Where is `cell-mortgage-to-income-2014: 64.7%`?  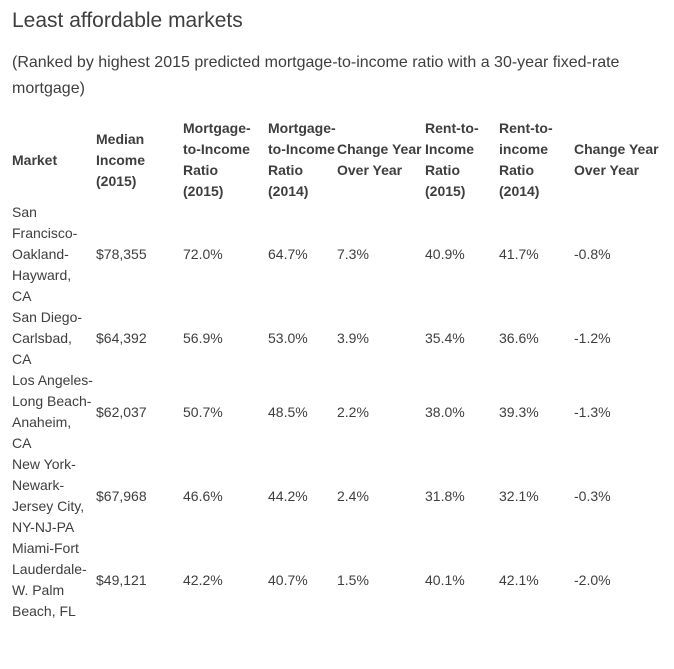 cell-mortgage-to-income-2014: 64.7% is located at coordinates (288, 254).